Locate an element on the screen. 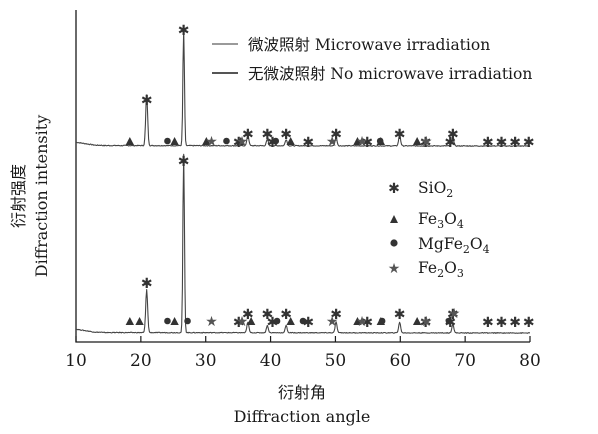 This screenshot has height=434, width=598. legend-asterisk-icon: ✱ is located at coordinates (394, 189).